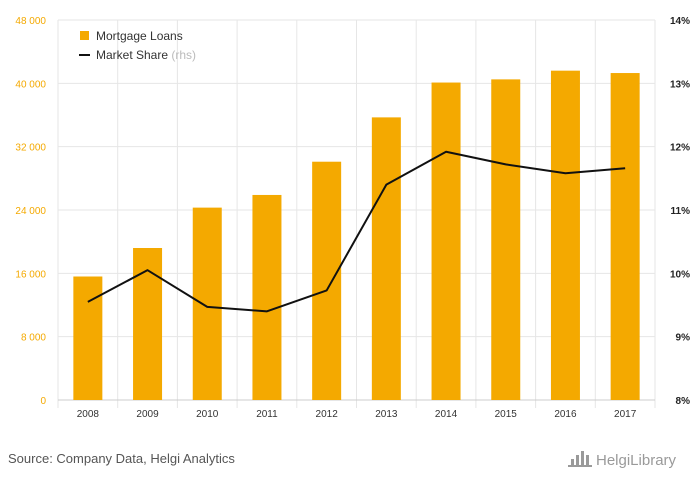 The width and height of the screenshot is (700, 483). Describe the element at coordinates (30, 148) in the screenshot. I see `y-left-tick-label: 32 000` at that location.